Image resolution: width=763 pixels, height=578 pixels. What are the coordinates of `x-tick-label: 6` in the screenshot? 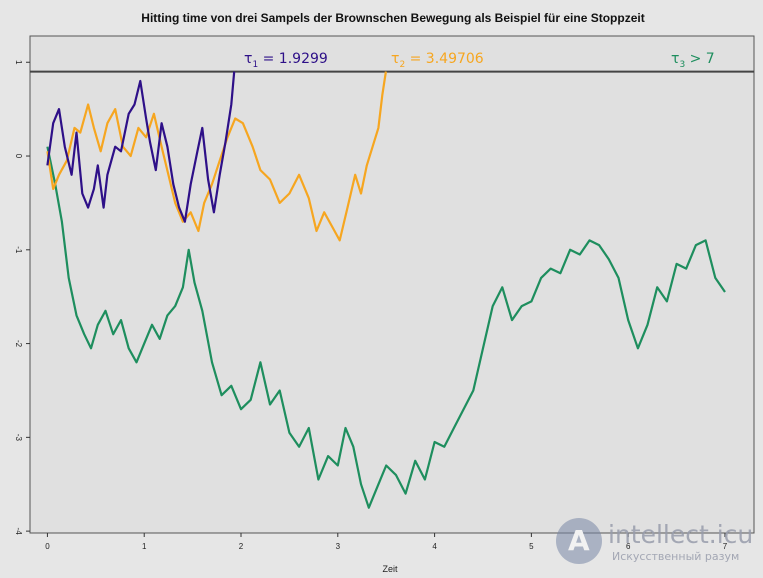 It's located at (628, 546).